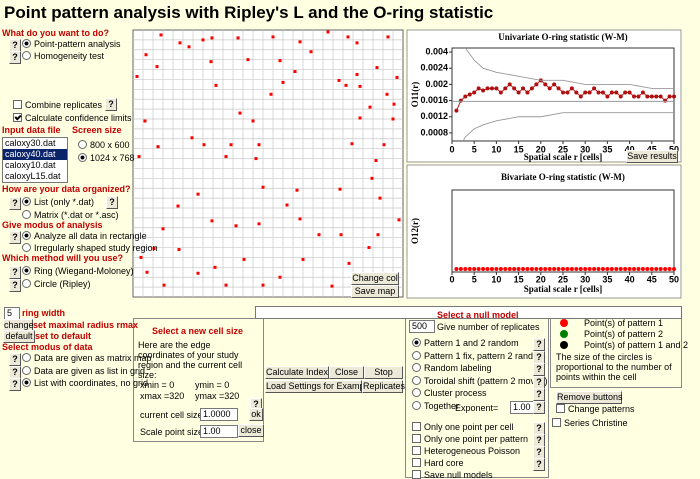 This screenshot has width=700, height=479. What do you see at coordinates (589, 397) in the screenshot?
I see `button: Remove buttons` at bounding box center [589, 397].